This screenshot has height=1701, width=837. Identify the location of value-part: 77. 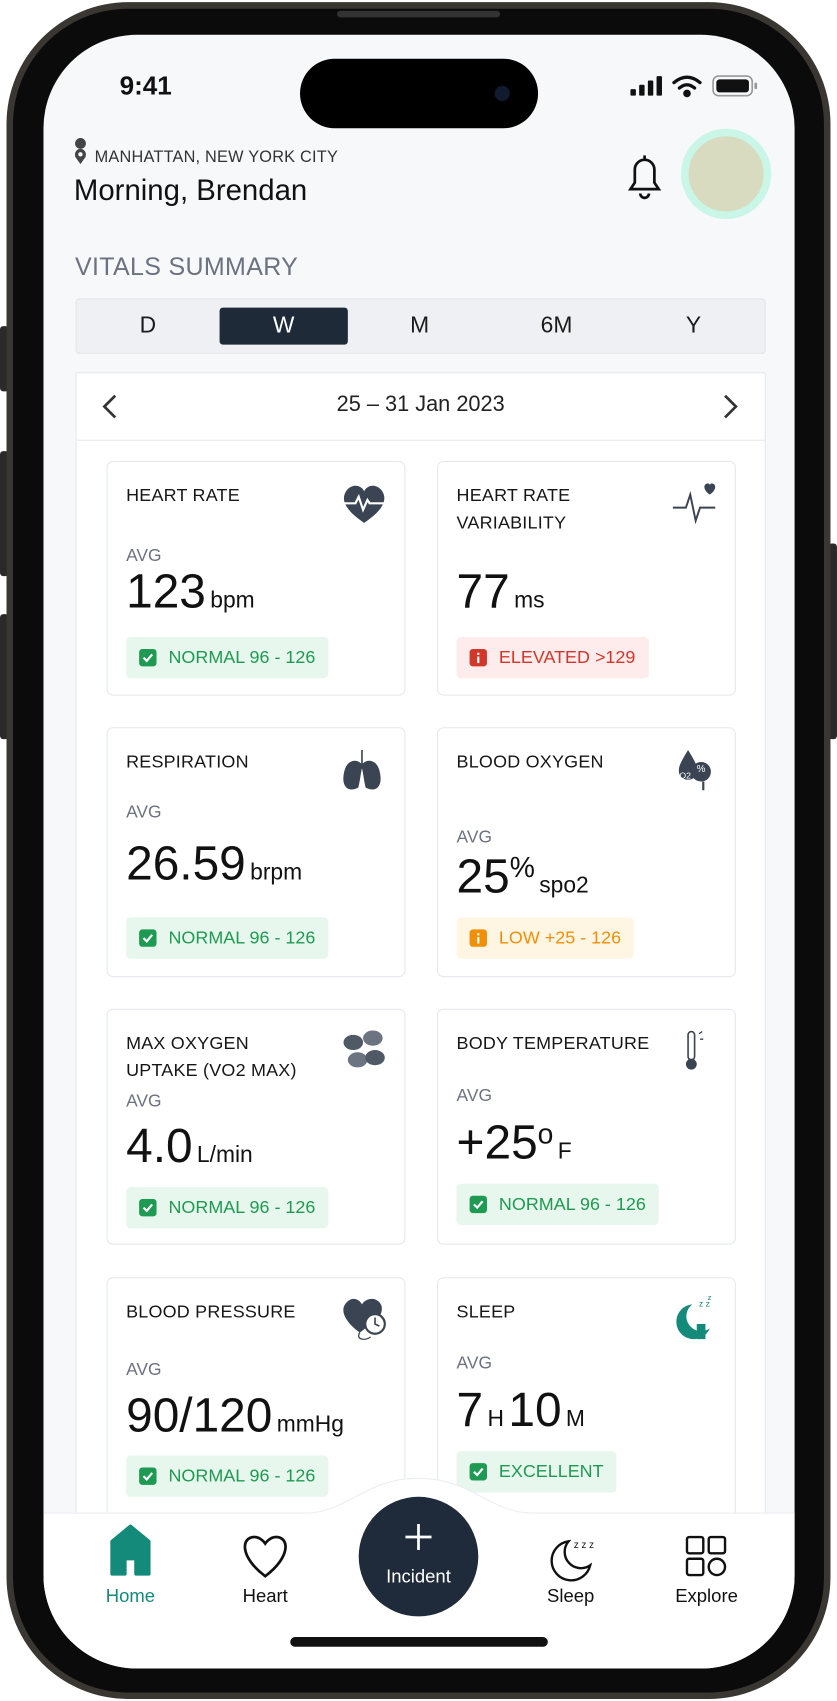
(483, 592).